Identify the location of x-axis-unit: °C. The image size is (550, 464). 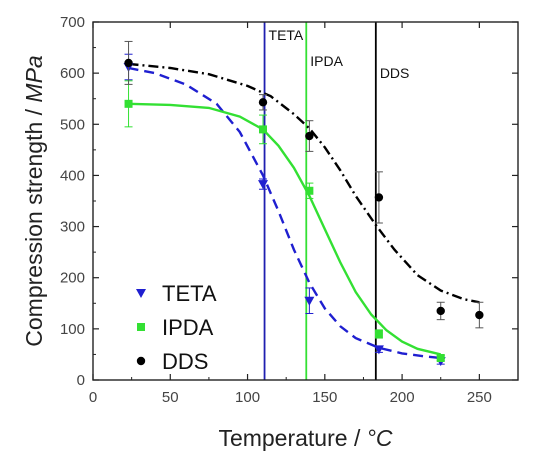
(380, 438).